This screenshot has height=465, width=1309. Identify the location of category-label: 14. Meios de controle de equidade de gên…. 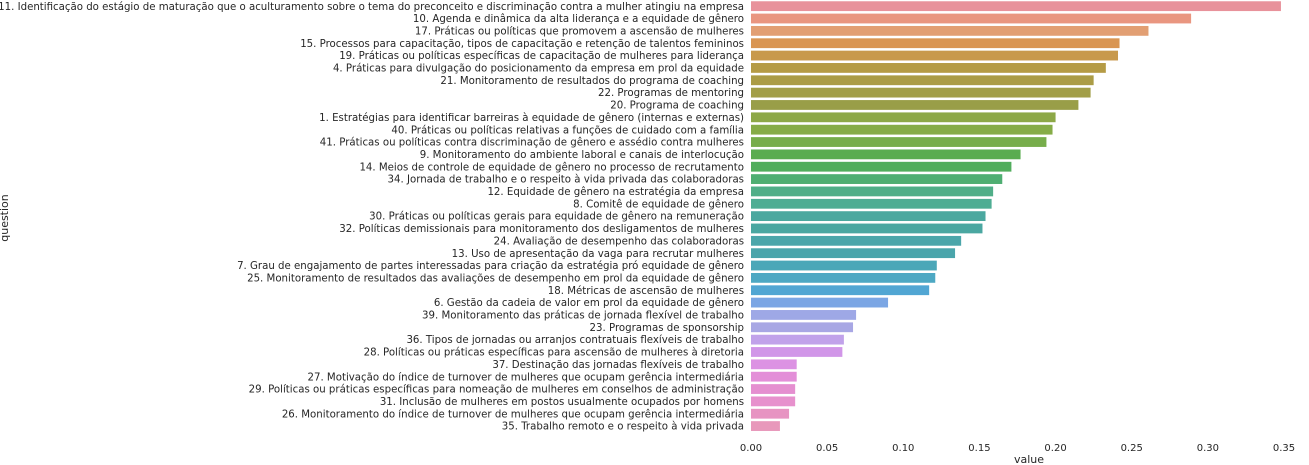
(551, 167).